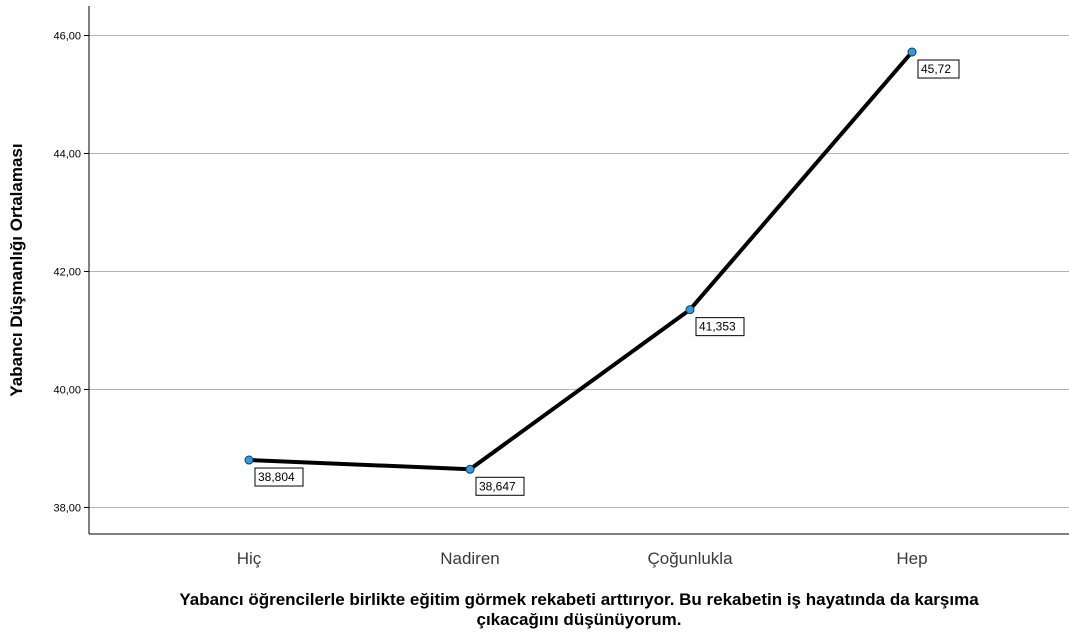 The width and height of the screenshot is (1069, 634). I want to click on x-tick-label: Çoğunlukla, so click(690, 558).